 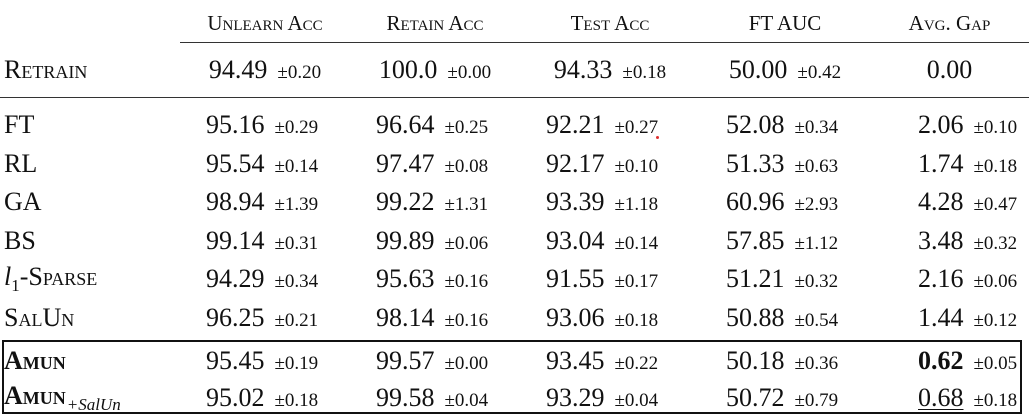 I want to click on metric-std: ±0.16, so click(x=466, y=282).